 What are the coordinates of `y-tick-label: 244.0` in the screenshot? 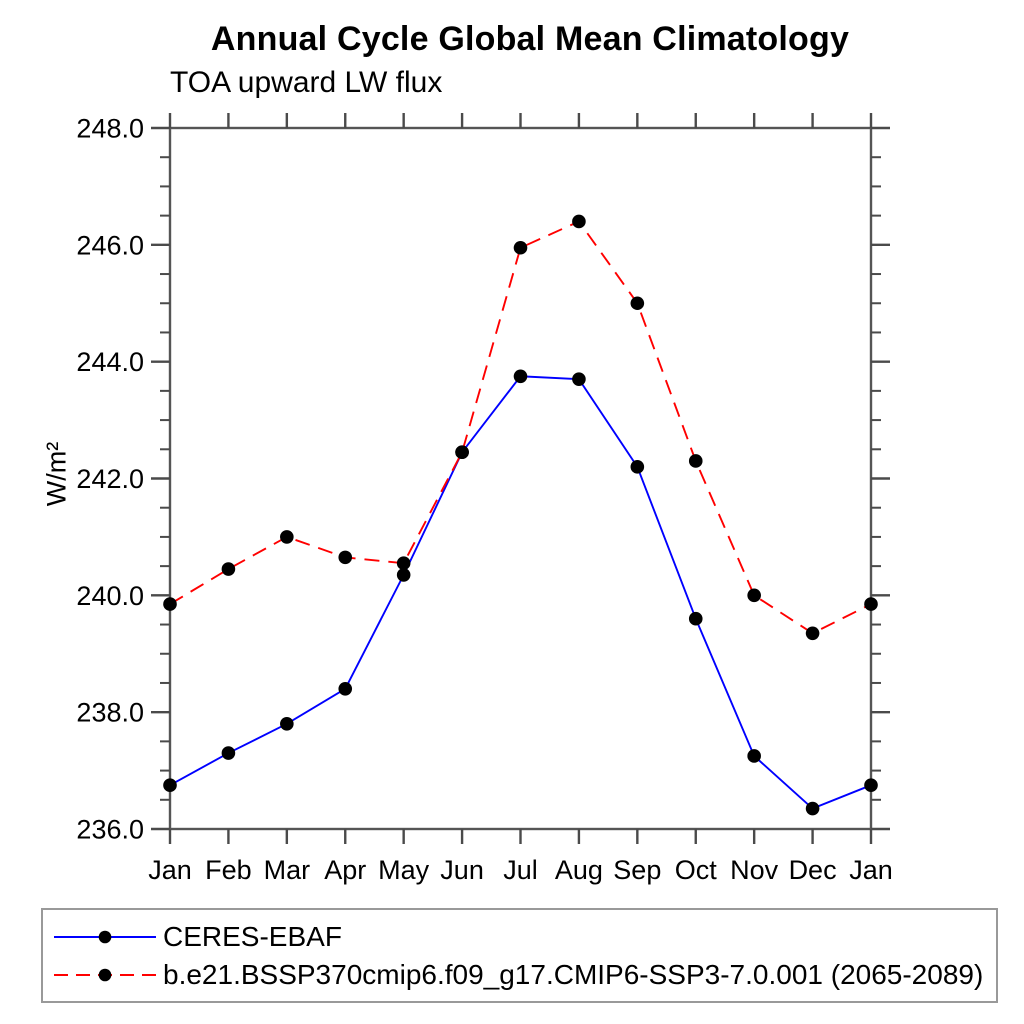 It's located at (110, 362).